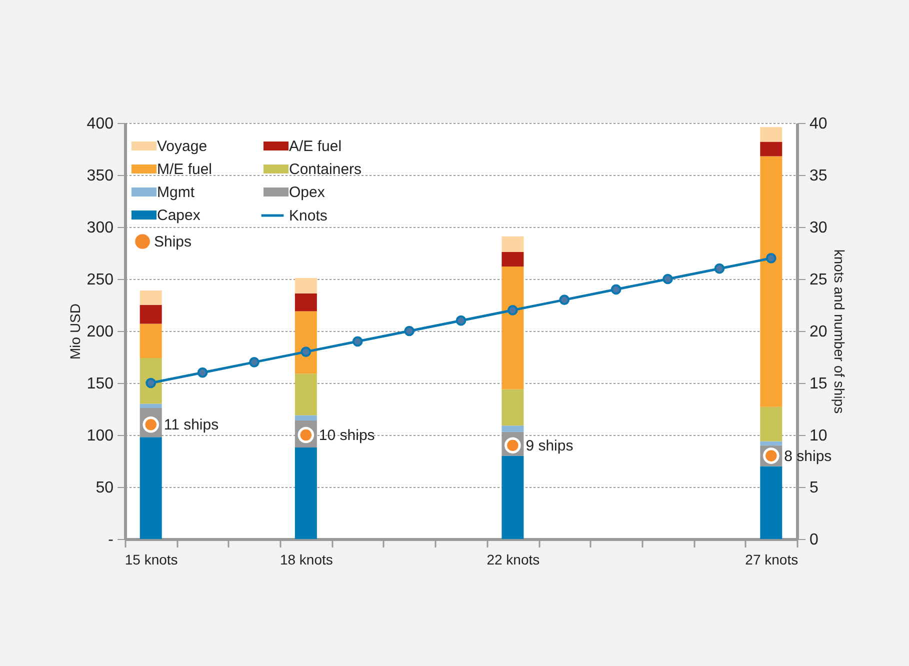 This screenshot has width=909, height=666. I want to click on y-tick-label: 100, so click(100, 436).